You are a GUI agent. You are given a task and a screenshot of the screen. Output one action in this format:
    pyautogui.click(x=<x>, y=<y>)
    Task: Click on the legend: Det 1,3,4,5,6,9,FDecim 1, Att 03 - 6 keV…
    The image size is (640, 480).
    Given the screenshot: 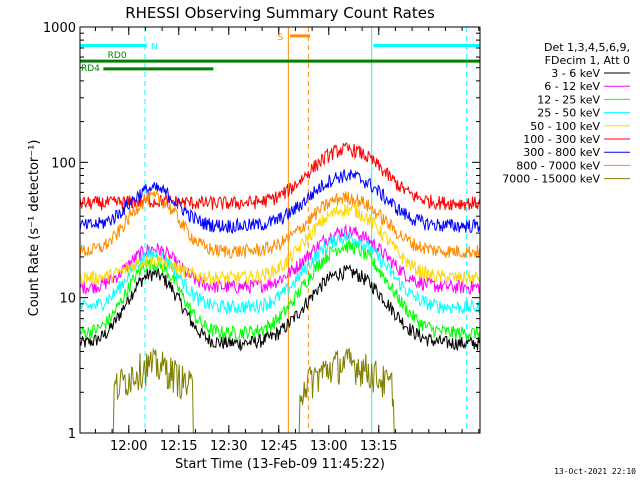 What is the action you would take?
    pyautogui.click(x=566, y=113)
    